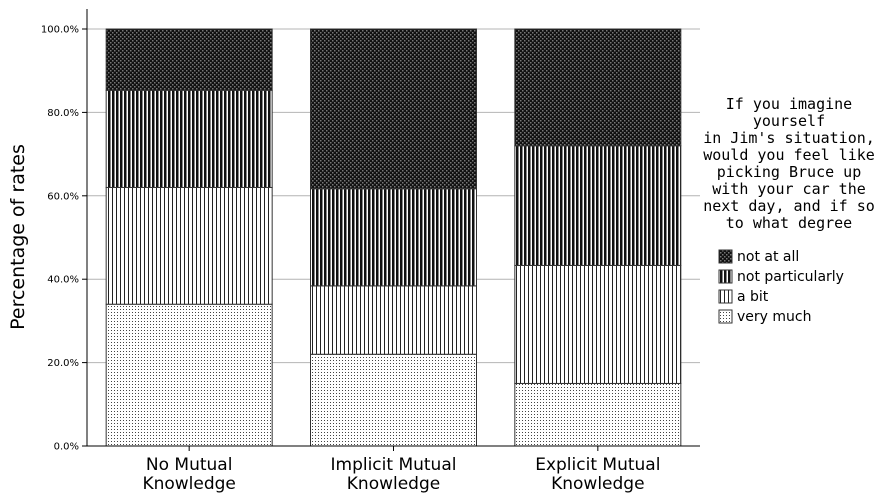  What do you see at coordinates (60, 239) in the screenshot?
I see `y-tick-labels: 0.0% 20.0% 40.0% 60.0% 80.0% 100.0%` at bounding box center [60, 239].